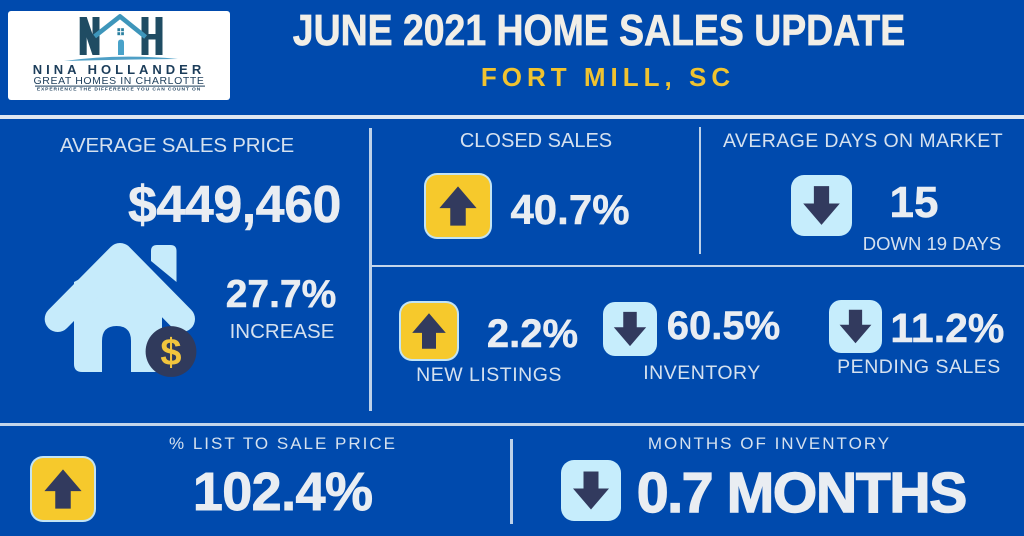 The height and width of the screenshot is (536, 1024). What do you see at coordinates (119, 81) in the screenshot?
I see `svg-text: GREAT HOMES IN CHARLOTTE` at bounding box center [119, 81].